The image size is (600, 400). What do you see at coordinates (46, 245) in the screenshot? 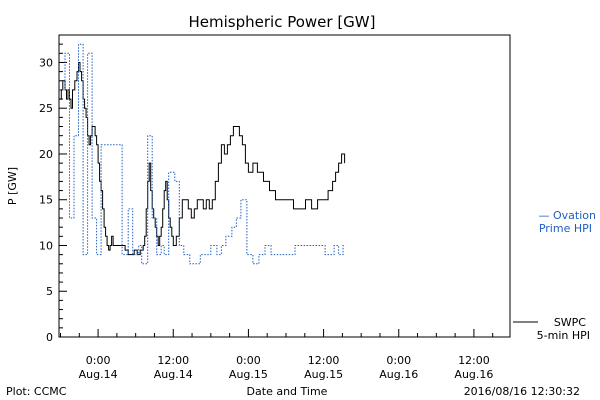
I see `y-tick-label: 10` at bounding box center [46, 245].